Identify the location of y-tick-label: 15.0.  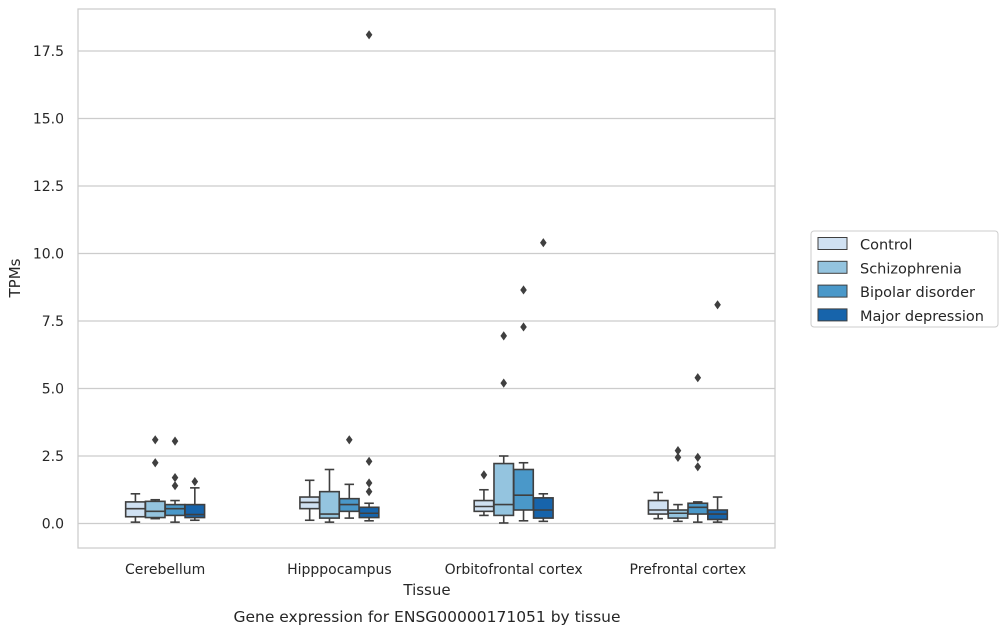
(48, 120).